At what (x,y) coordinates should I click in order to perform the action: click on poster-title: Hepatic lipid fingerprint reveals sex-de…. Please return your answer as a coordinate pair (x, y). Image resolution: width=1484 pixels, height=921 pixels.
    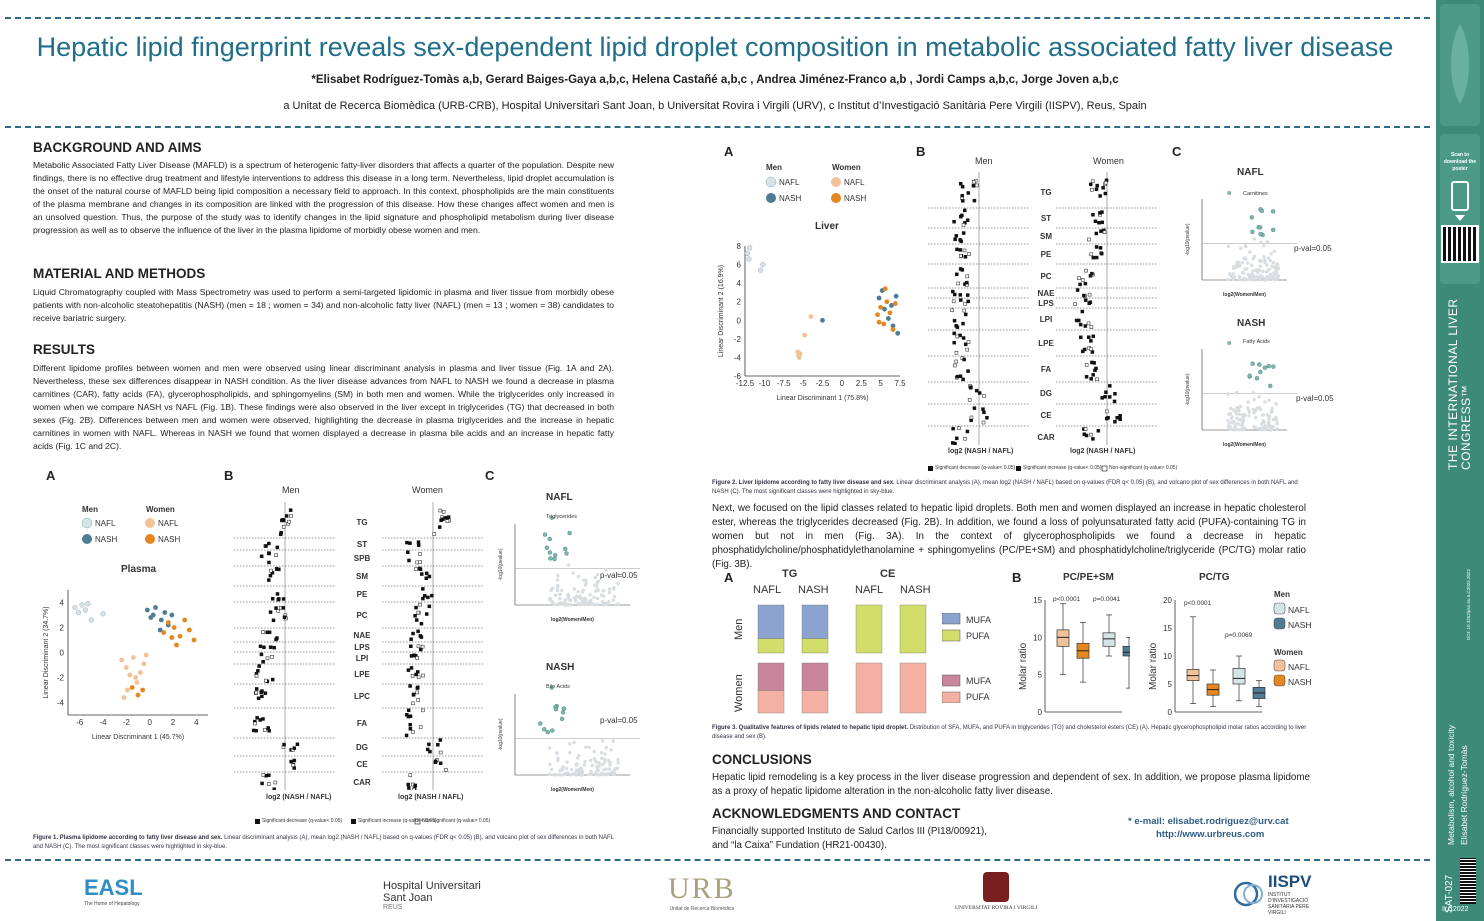
    Looking at the image, I should click on (715, 47).